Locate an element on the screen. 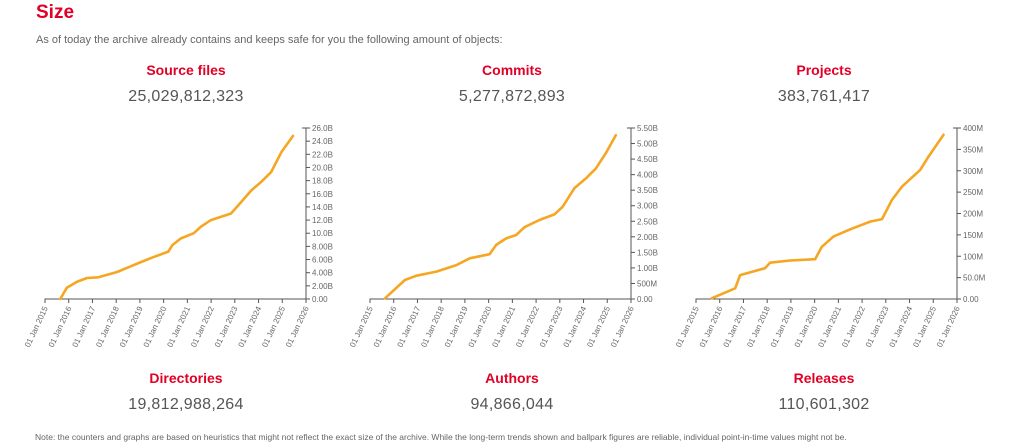 The width and height of the screenshot is (1024, 448). y-tick-label: 300M is located at coordinates (973, 171).